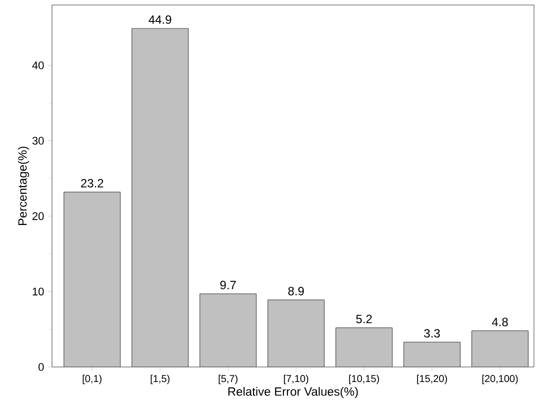 The width and height of the screenshot is (536, 418). What do you see at coordinates (296, 379) in the screenshot?
I see `x-tick-label: [7,10)` at bounding box center [296, 379].